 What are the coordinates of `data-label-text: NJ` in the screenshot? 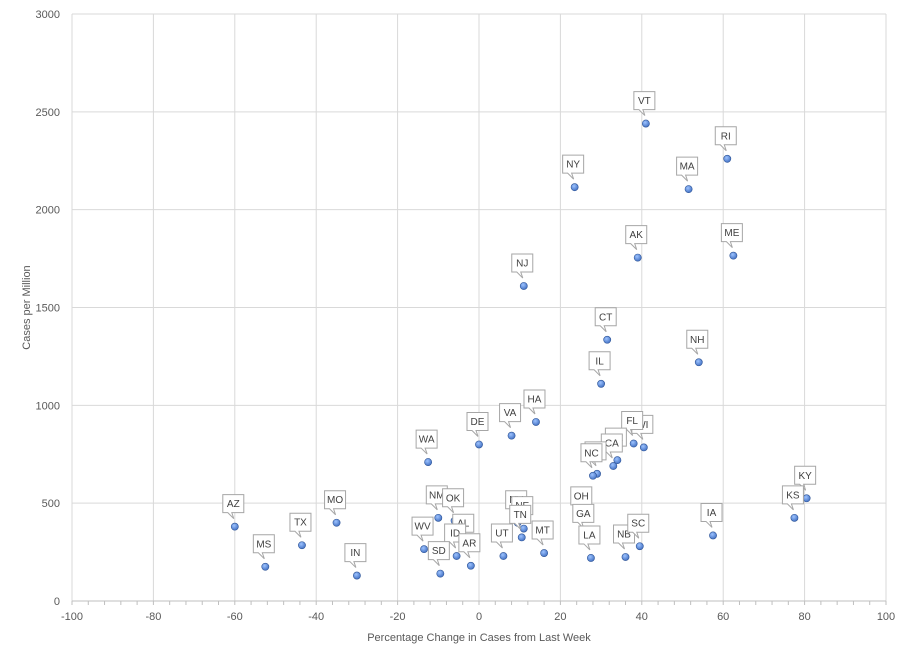 It's located at (522, 263).